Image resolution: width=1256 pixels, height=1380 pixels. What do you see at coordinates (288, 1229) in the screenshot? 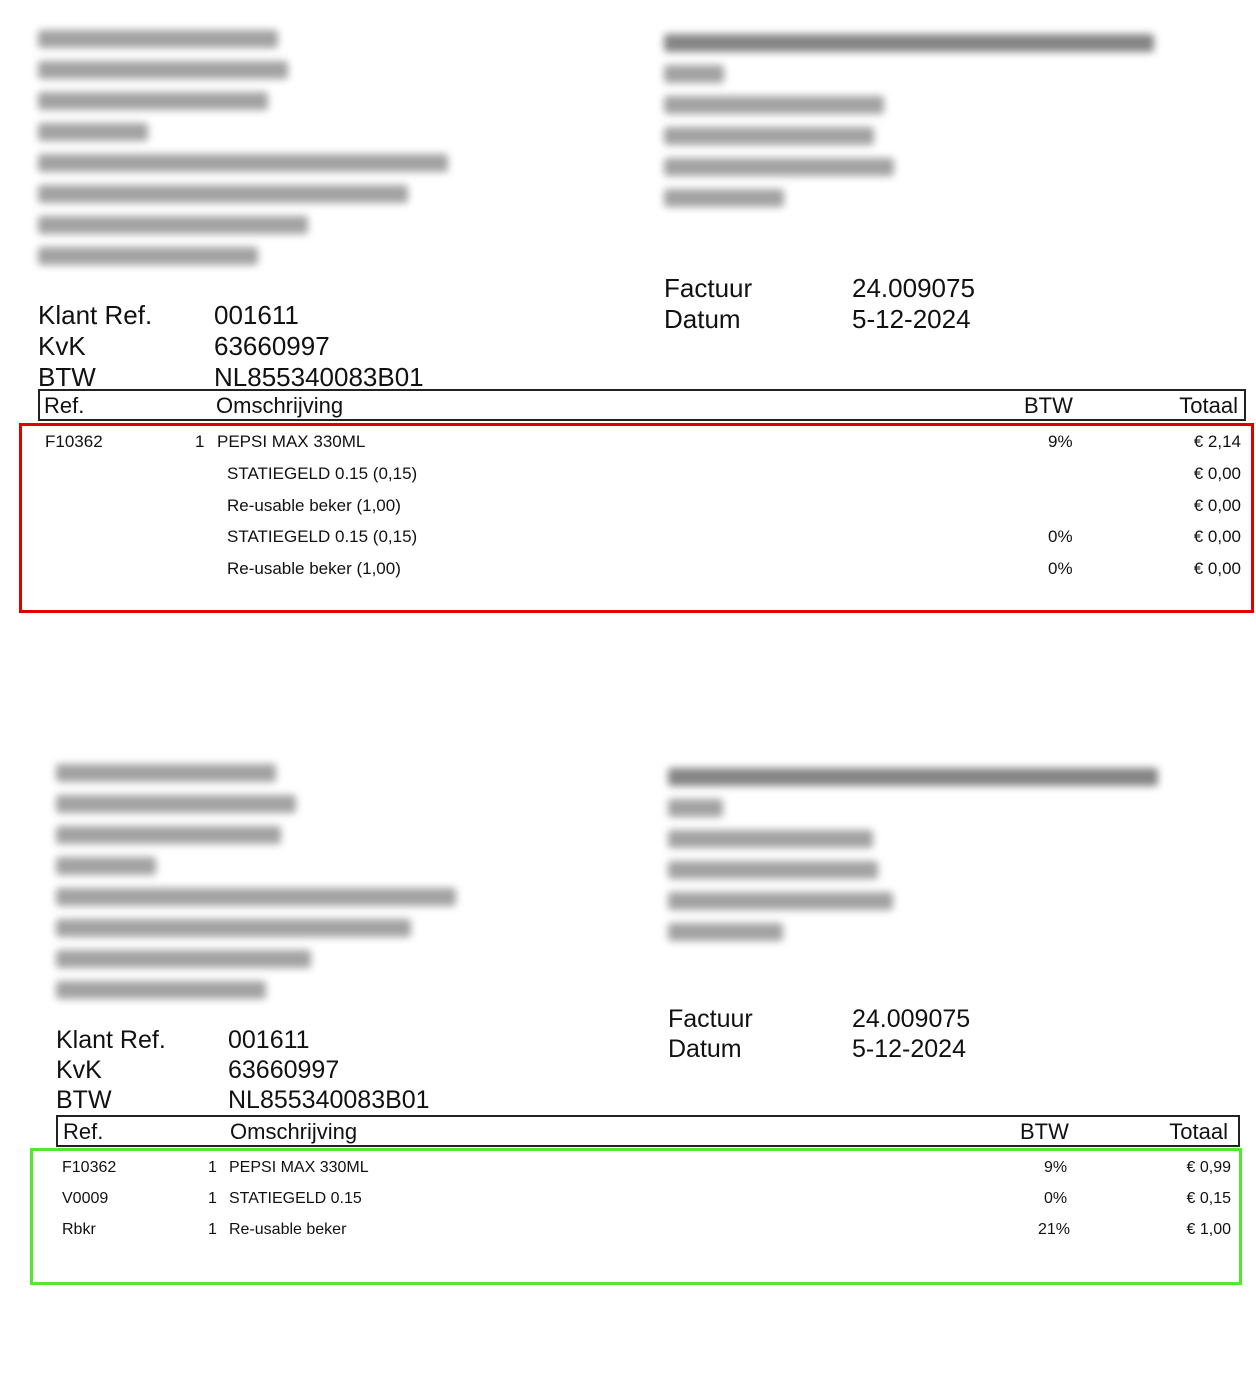
I see `item-desc: Re-usable beker` at bounding box center [288, 1229].